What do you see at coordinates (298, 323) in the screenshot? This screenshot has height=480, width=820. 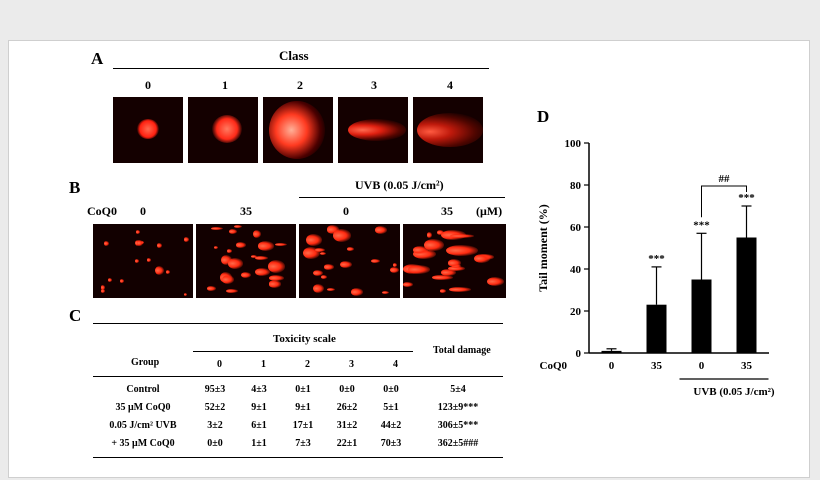 I see `table-top-rule` at bounding box center [298, 323].